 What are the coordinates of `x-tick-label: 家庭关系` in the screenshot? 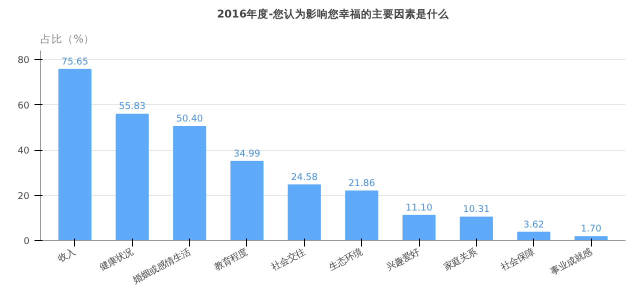 It's located at (460, 260).